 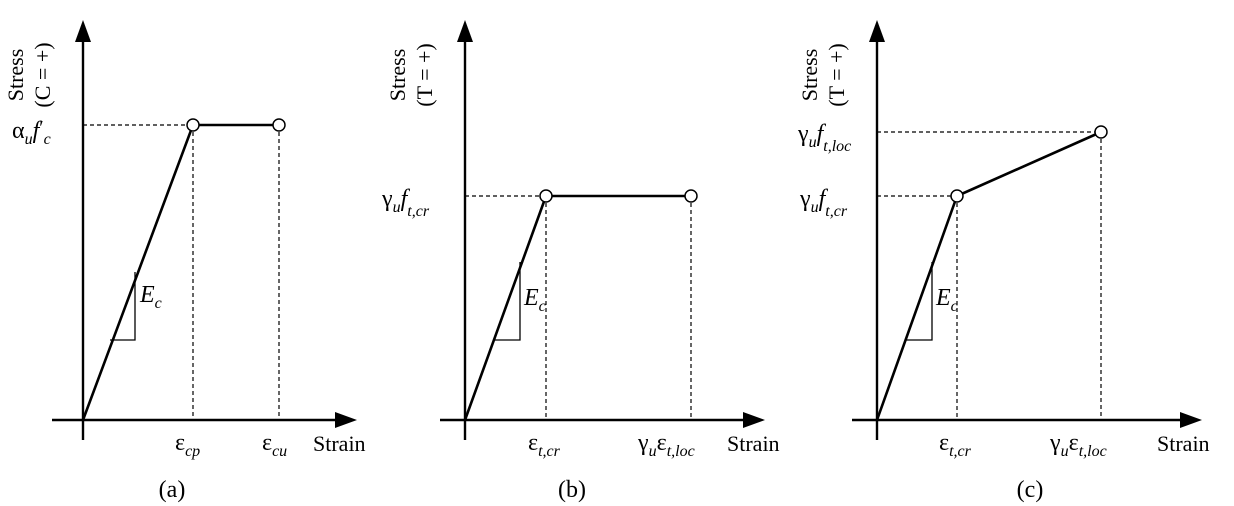 I want to click on x-label-eps-cp: εcp, so click(x=187, y=445).